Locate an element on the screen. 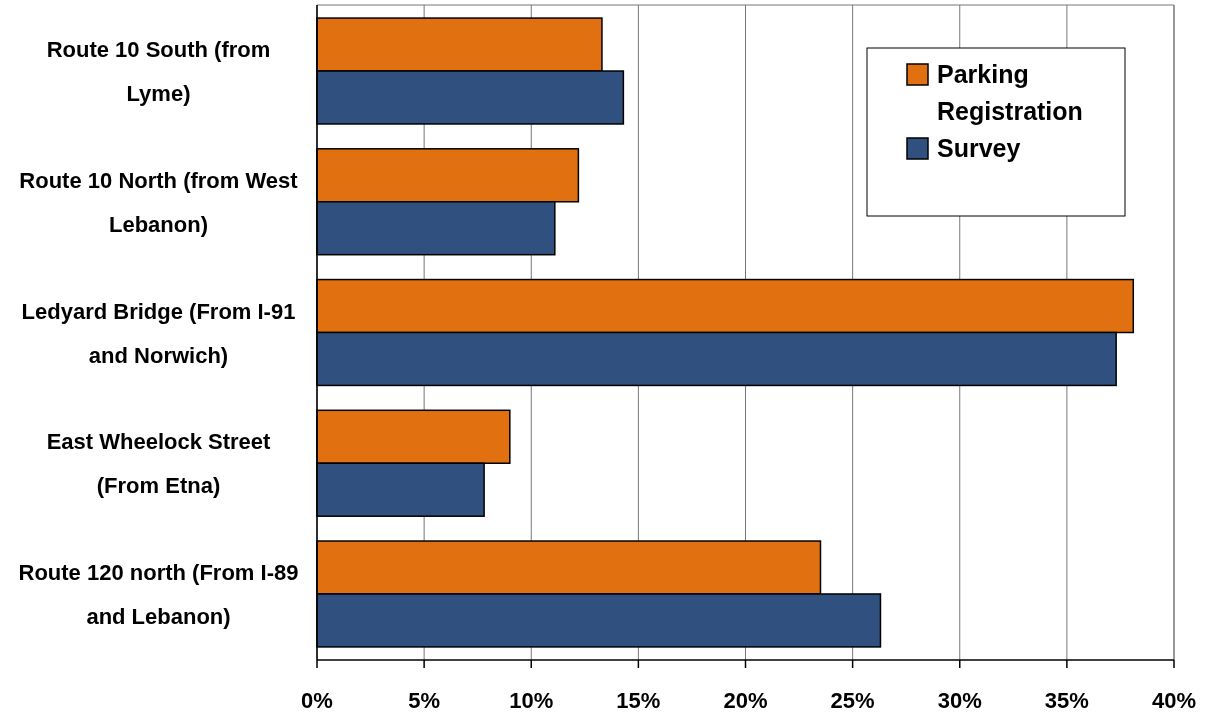 Image resolution: width=1209 pixels, height=722 pixels. x-tick-label: 20% is located at coordinates (745, 700).